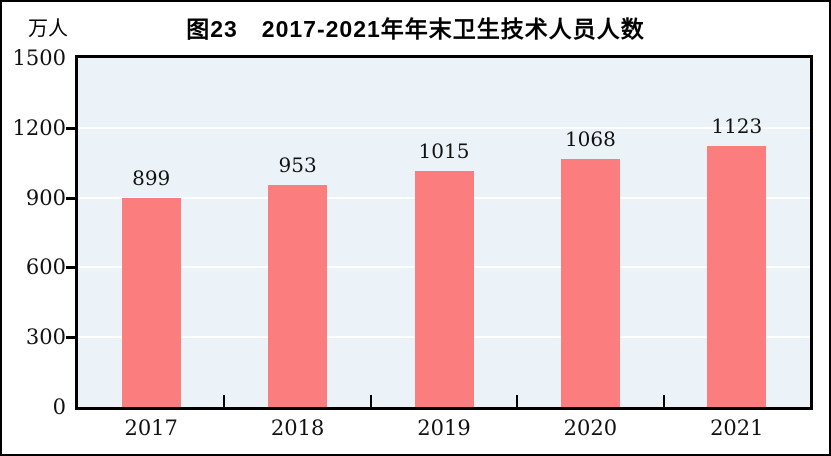 The height and width of the screenshot is (456, 831). What do you see at coordinates (444, 150) in the screenshot?
I see `bar-value-label-2019: 1015` at bounding box center [444, 150].